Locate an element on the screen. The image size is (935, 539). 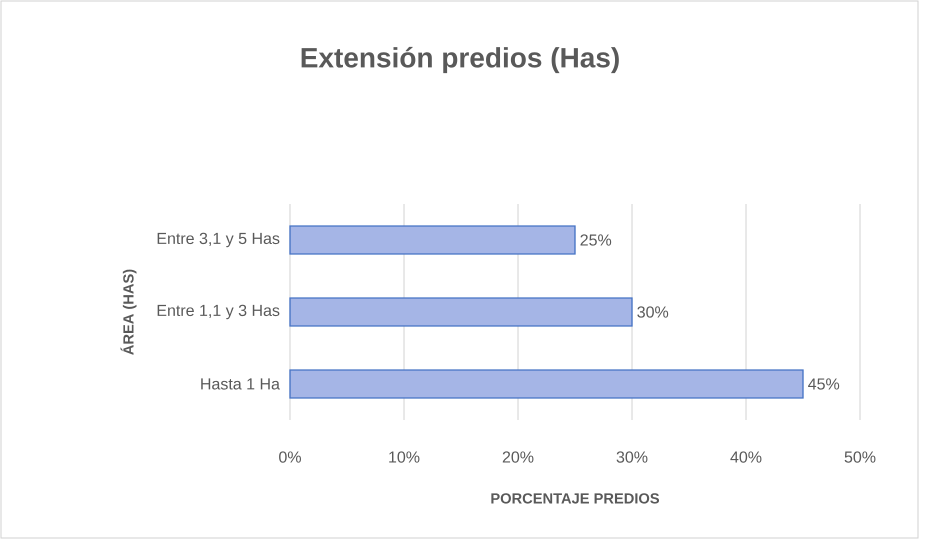
y-tick-label: Hasta 1 Ha is located at coordinates (240, 384).